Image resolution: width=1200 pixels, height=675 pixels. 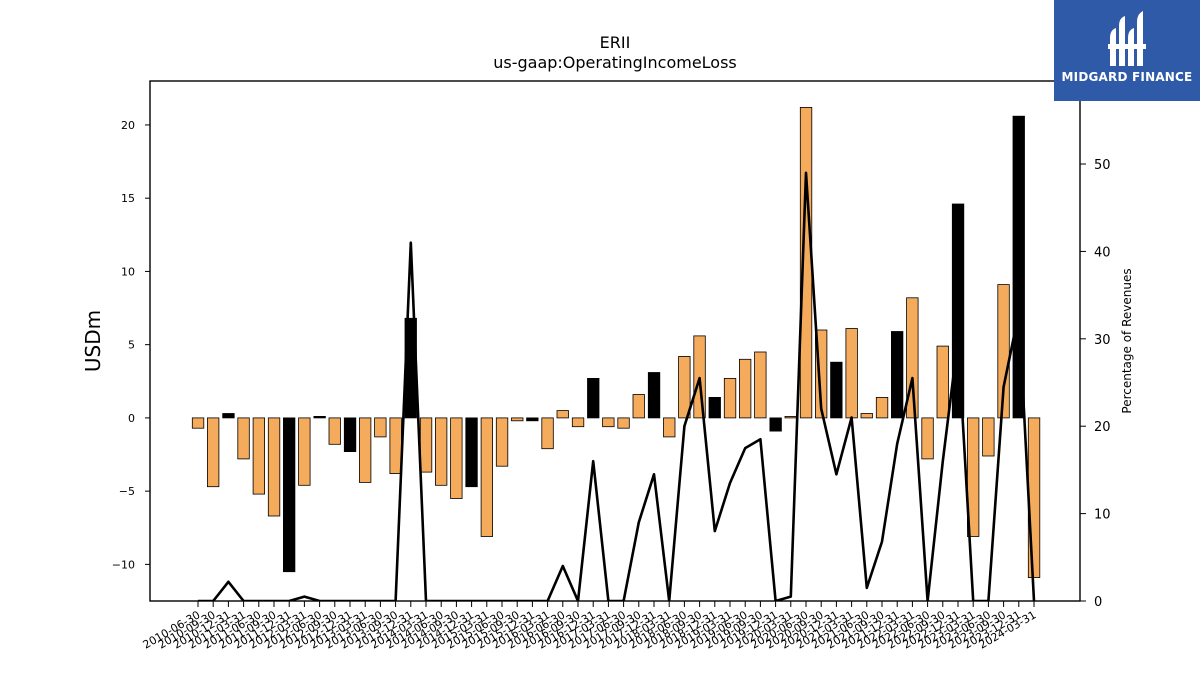 I want to click on y-axis-label: USDm, so click(x=93, y=341).